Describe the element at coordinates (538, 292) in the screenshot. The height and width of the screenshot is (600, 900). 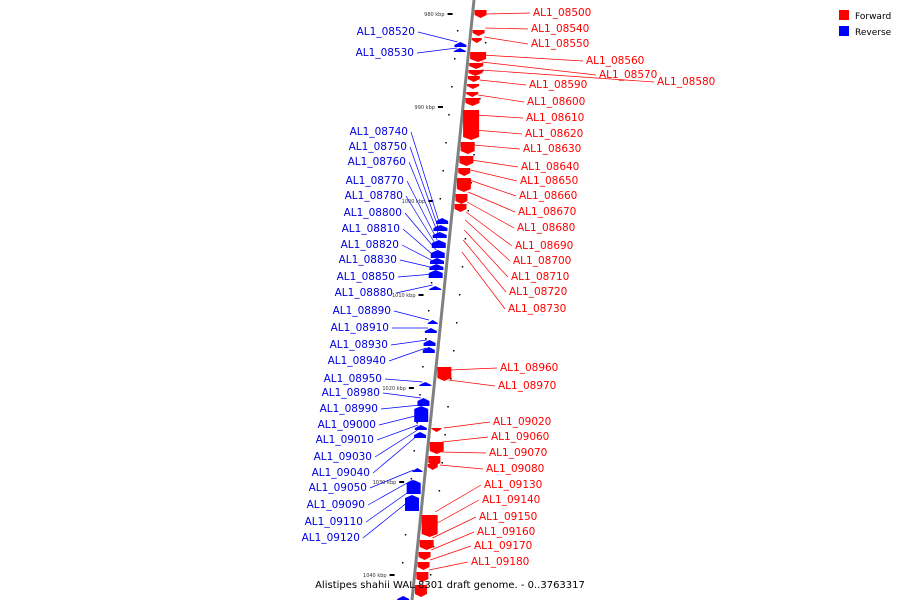
I see `forward-gene-label: AL1_08720` at that location.